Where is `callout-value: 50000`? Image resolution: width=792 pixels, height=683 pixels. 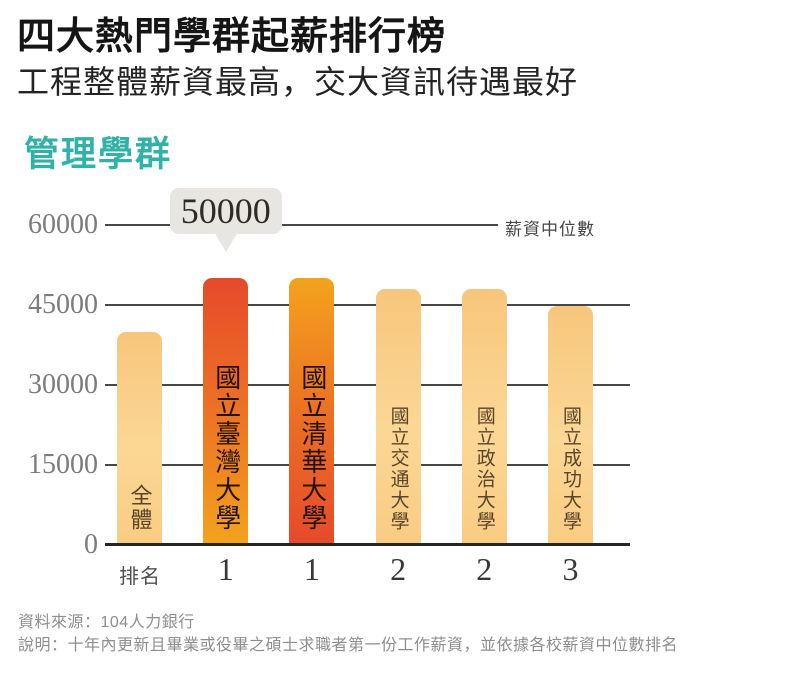
callout-value: 50000 is located at coordinates (225, 211).